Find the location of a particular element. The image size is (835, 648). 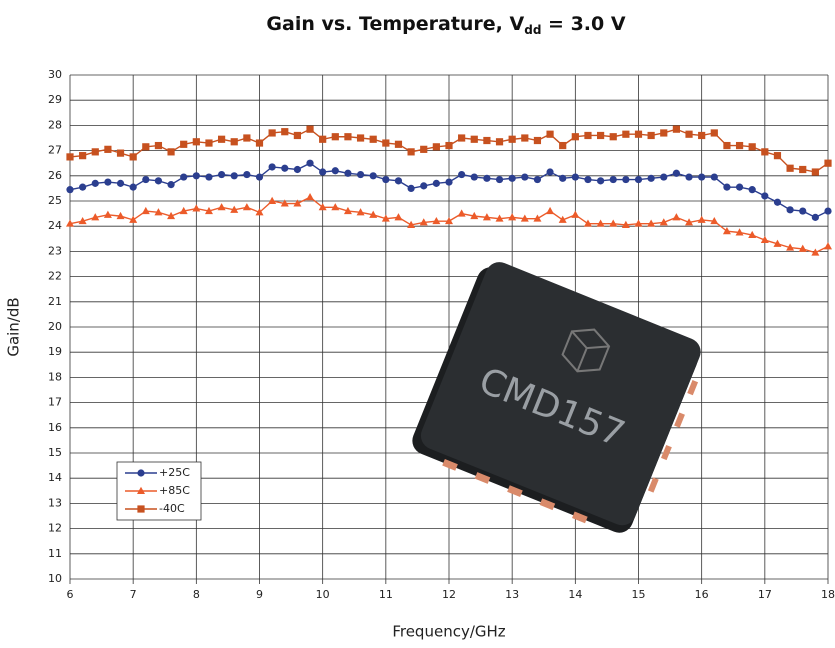

chip-pads is located at coordinates (570, 452).